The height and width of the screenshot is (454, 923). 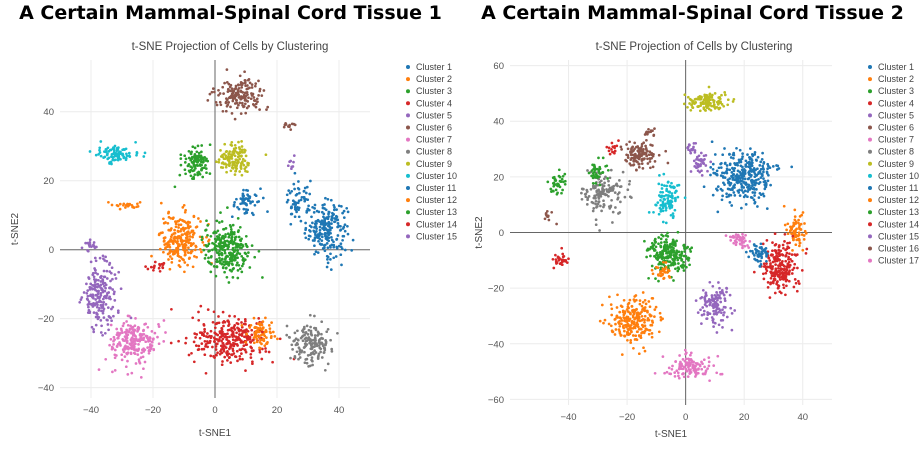 I want to click on y-tick-label: 60, so click(x=498, y=66).